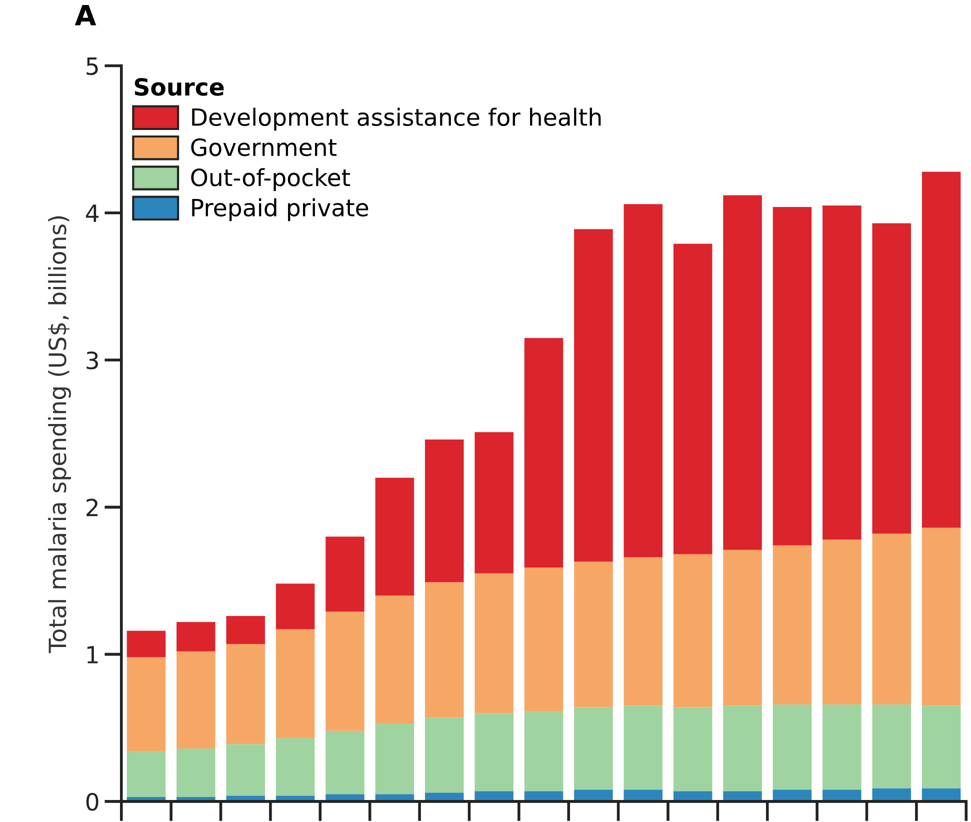 The width and height of the screenshot is (971, 822). I want to click on chart-title: A, so click(85, 15).